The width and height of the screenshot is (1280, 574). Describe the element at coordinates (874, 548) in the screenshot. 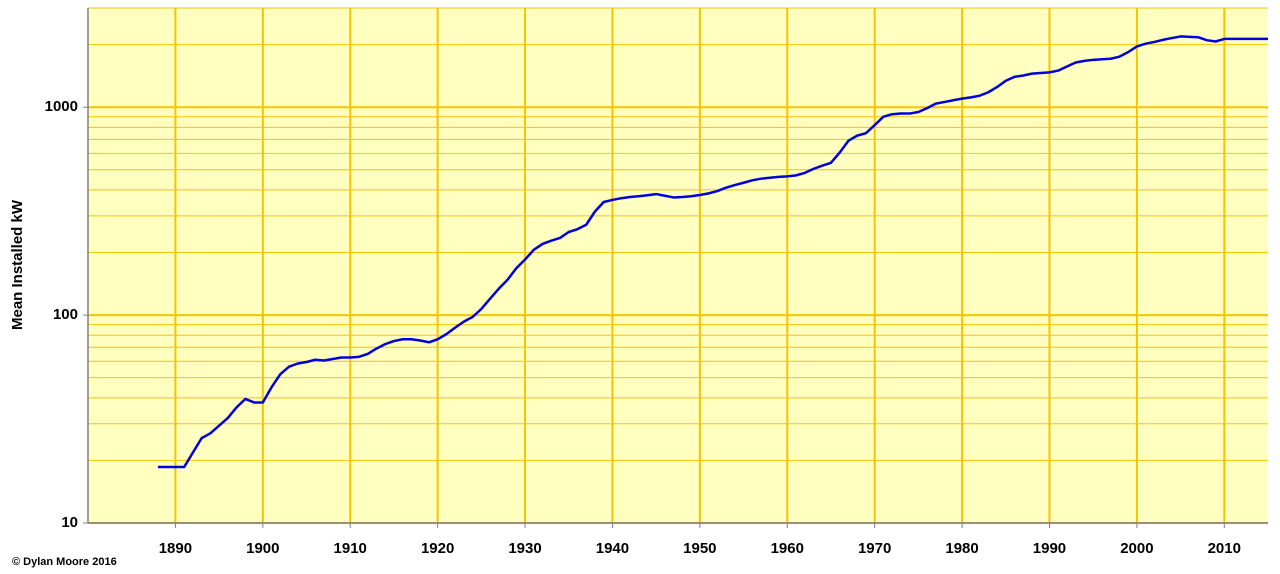

I see `x-tick-label: 1970` at that location.